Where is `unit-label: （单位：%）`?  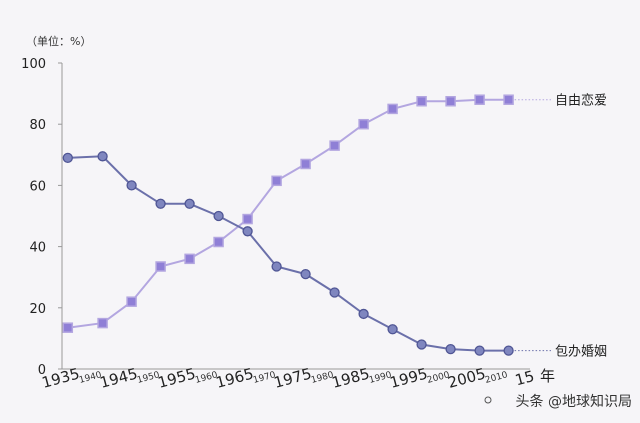
unit-label: （单位：%） is located at coordinates (58, 41).